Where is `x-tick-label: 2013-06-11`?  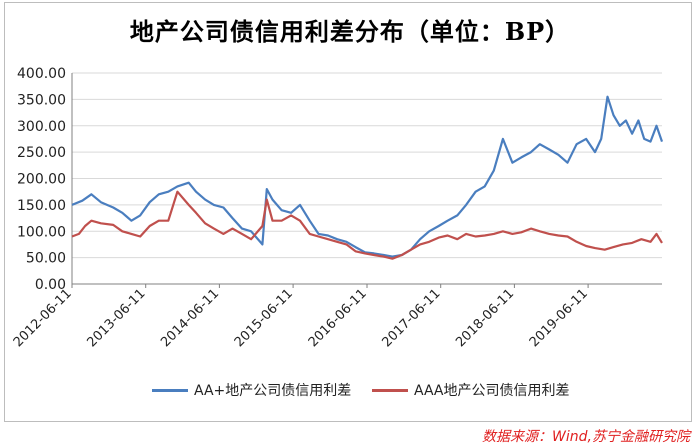 x-tick-label: 2013-06-11 is located at coordinates (116, 318).